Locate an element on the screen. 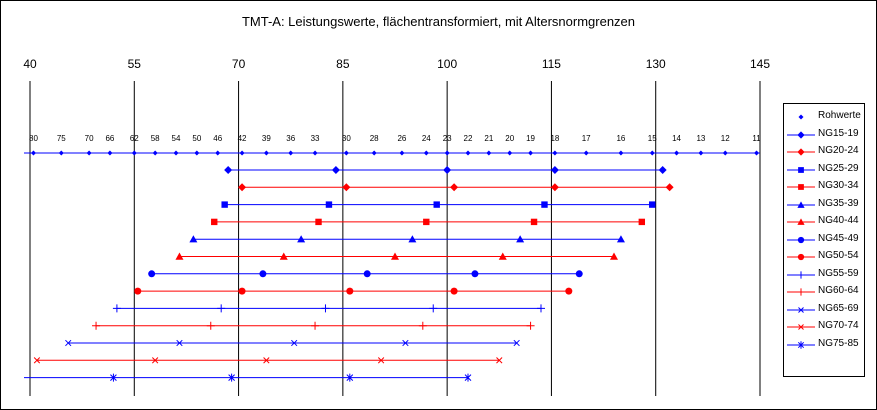 This screenshot has width=877, height=410. raw-score-label: 15 is located at coordinates (652, 138).